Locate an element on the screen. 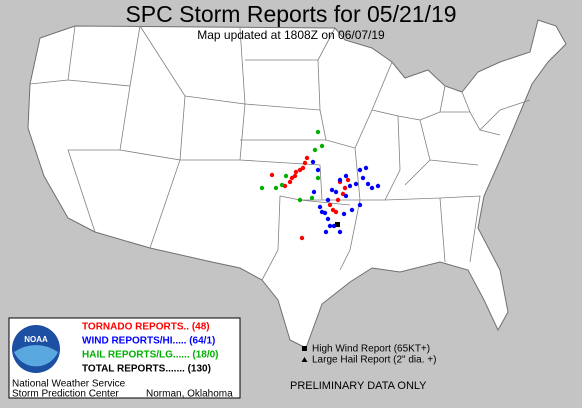 The width and height of the screenshot is (582, 408). title: SPC Storm Reports for 05/21/19 is located at coordinates (290, 14).